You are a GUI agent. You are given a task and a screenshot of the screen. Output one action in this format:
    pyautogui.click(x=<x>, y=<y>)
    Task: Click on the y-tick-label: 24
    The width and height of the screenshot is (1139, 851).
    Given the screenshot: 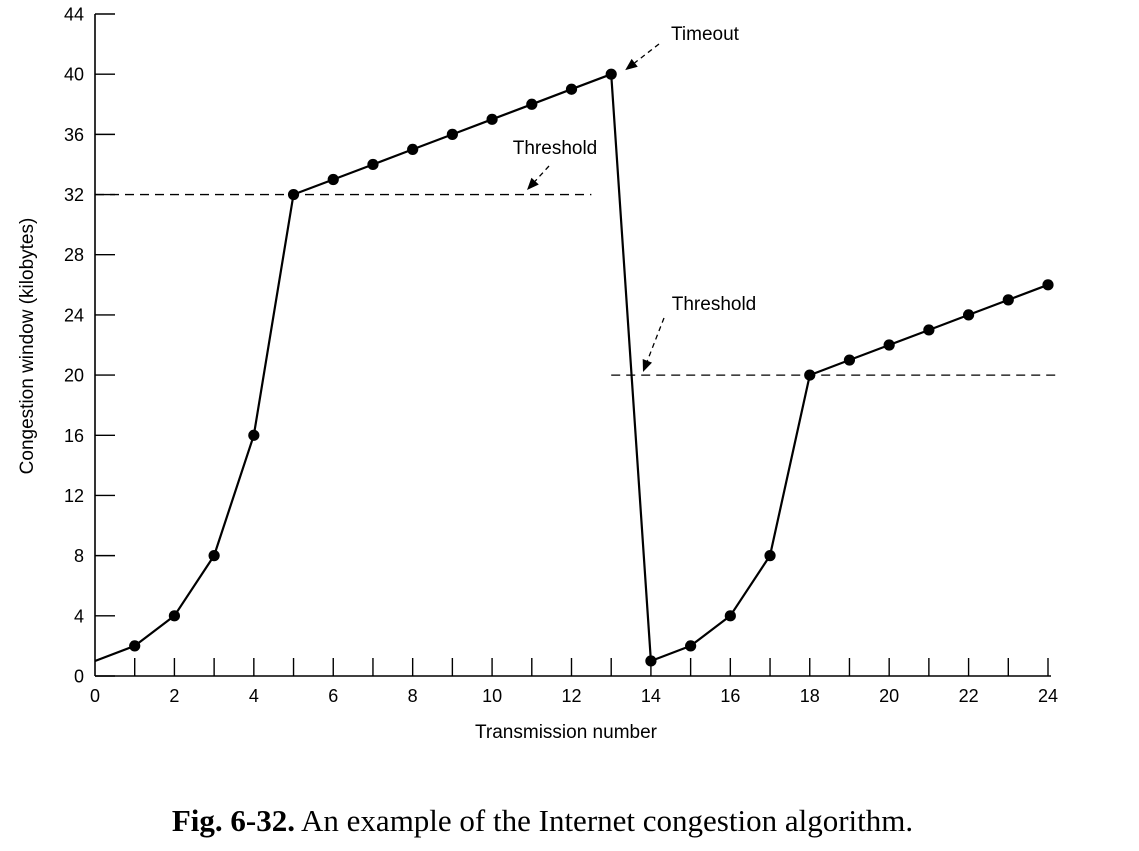 What is the action you would take?
    pyautogui.click(x=74, y=315)
    